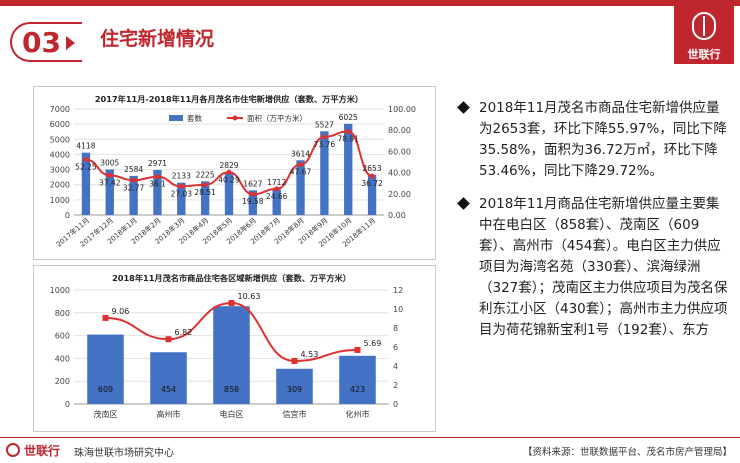 This screenshot has height=463, width=740. Describe the element at coordinates (252, 183) in the screenshot. I see `bar-data-label: 1627` at that location.